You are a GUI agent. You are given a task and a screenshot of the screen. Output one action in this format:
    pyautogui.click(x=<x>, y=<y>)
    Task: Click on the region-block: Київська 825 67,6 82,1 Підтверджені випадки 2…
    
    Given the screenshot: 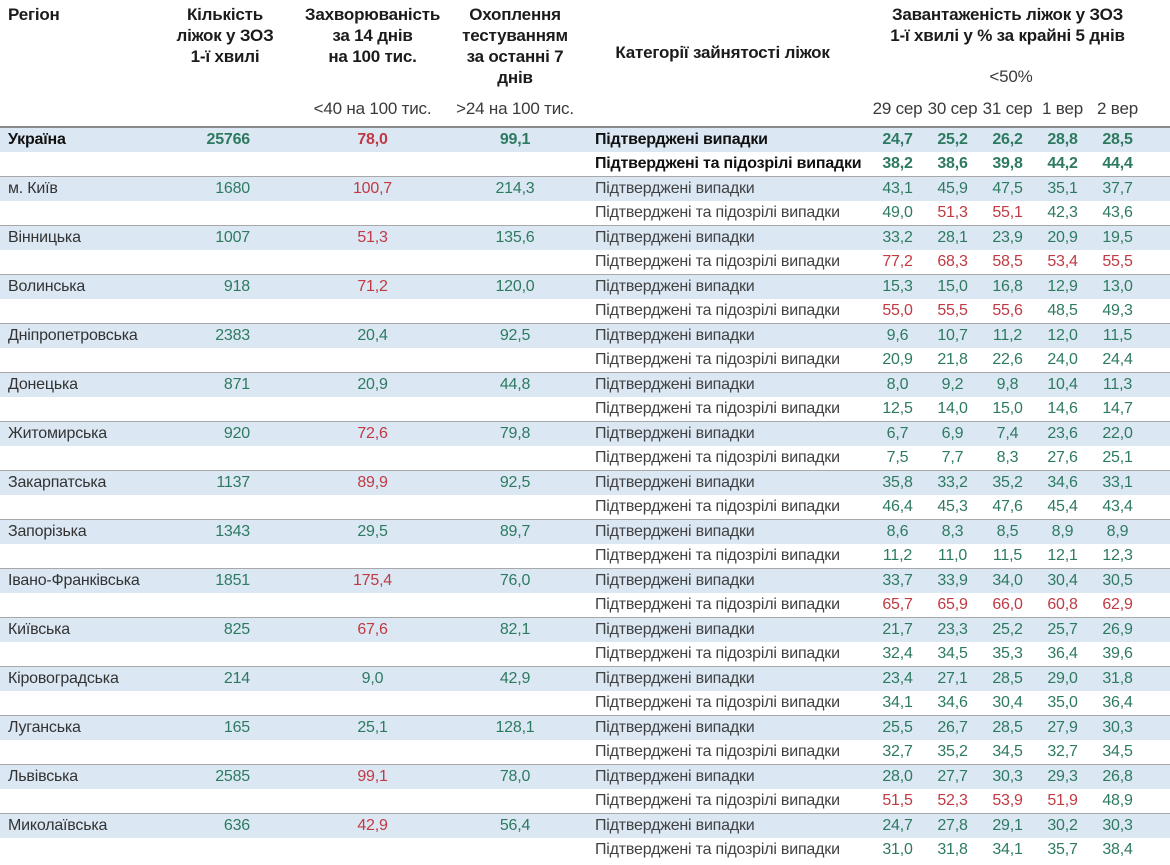 What is the action you would take?
    pyautogui.click(x=585, y=641)
    